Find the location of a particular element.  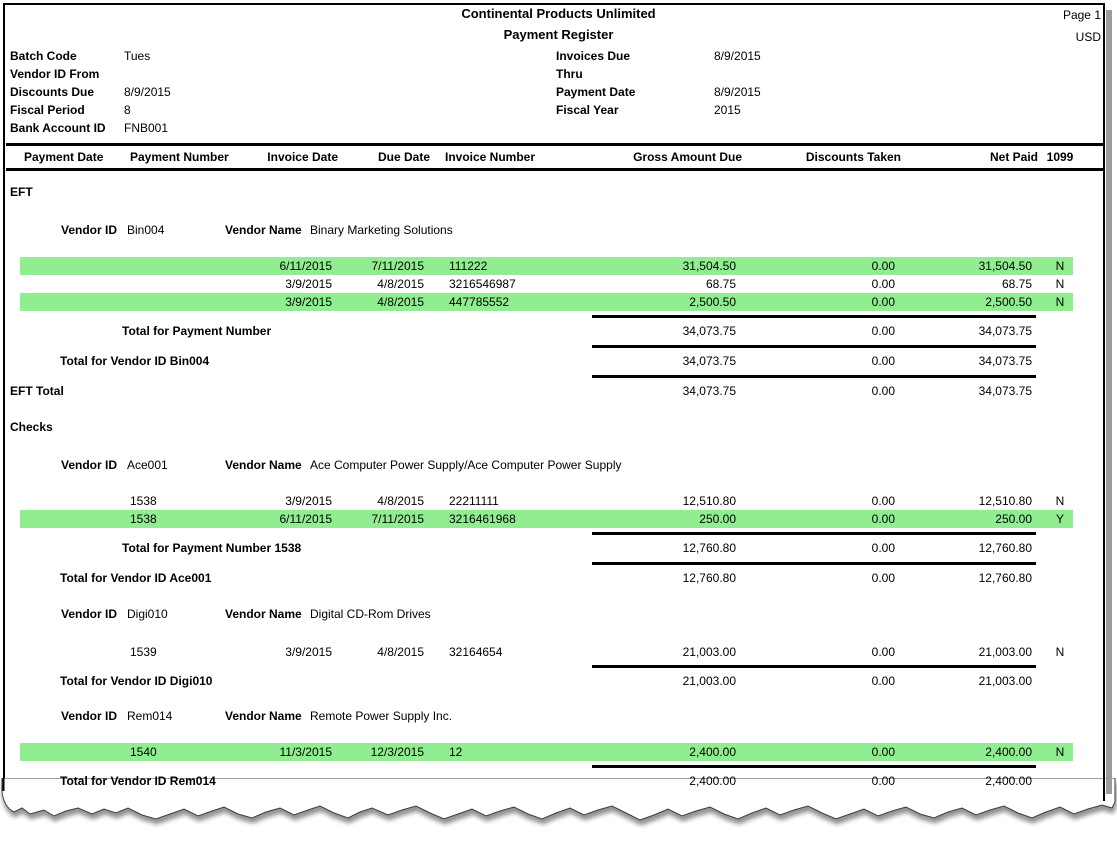

company-title: Continental Products Unlimited is located at coordinates (558, 13).